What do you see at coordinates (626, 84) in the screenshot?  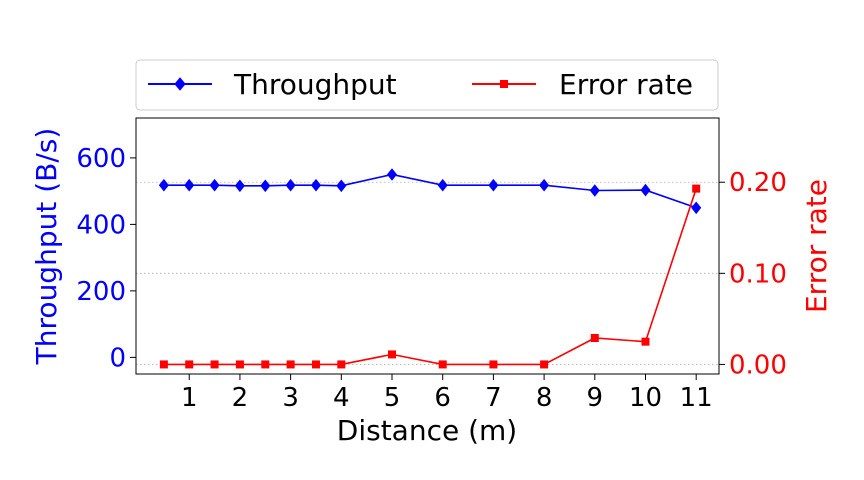 I see `legend-error-rate-label: Error rate` at bounding box center [626, 84].